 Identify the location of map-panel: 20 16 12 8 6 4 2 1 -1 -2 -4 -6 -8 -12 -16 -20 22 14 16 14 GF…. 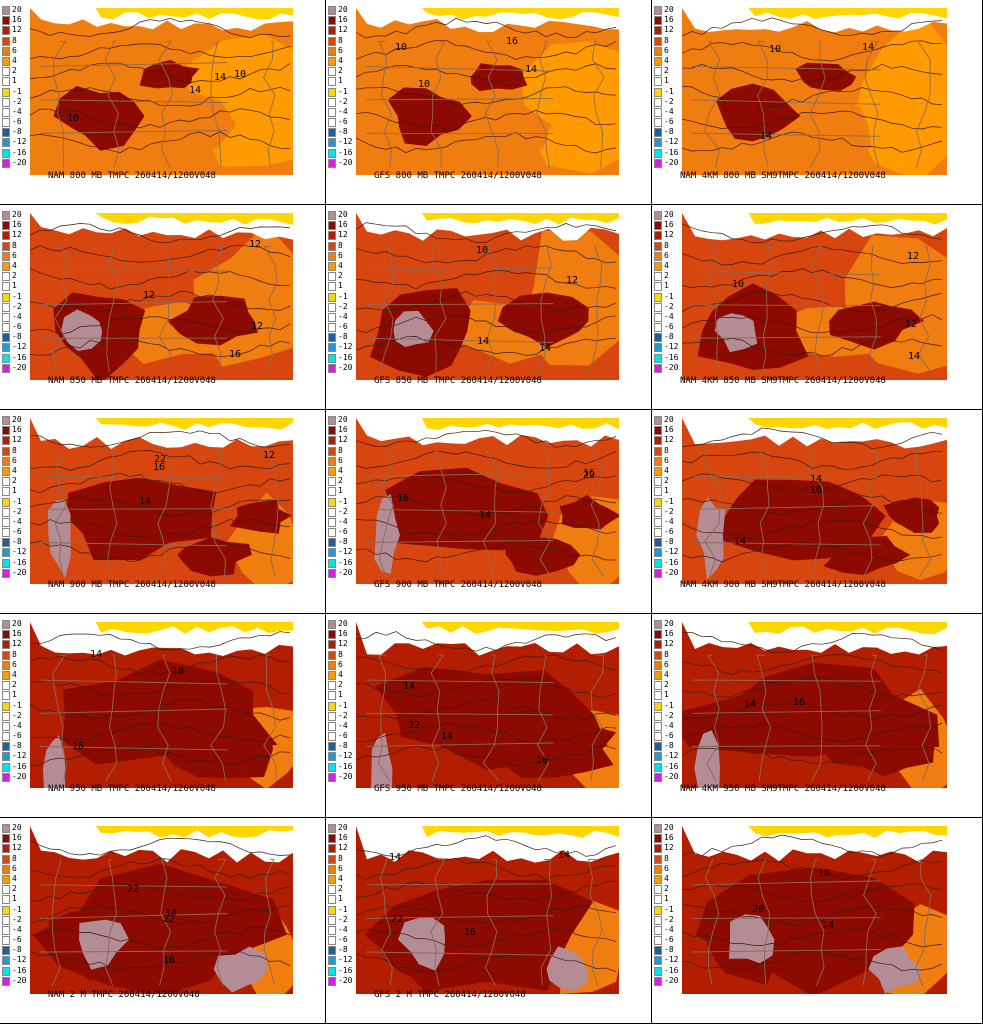
(489, 716).